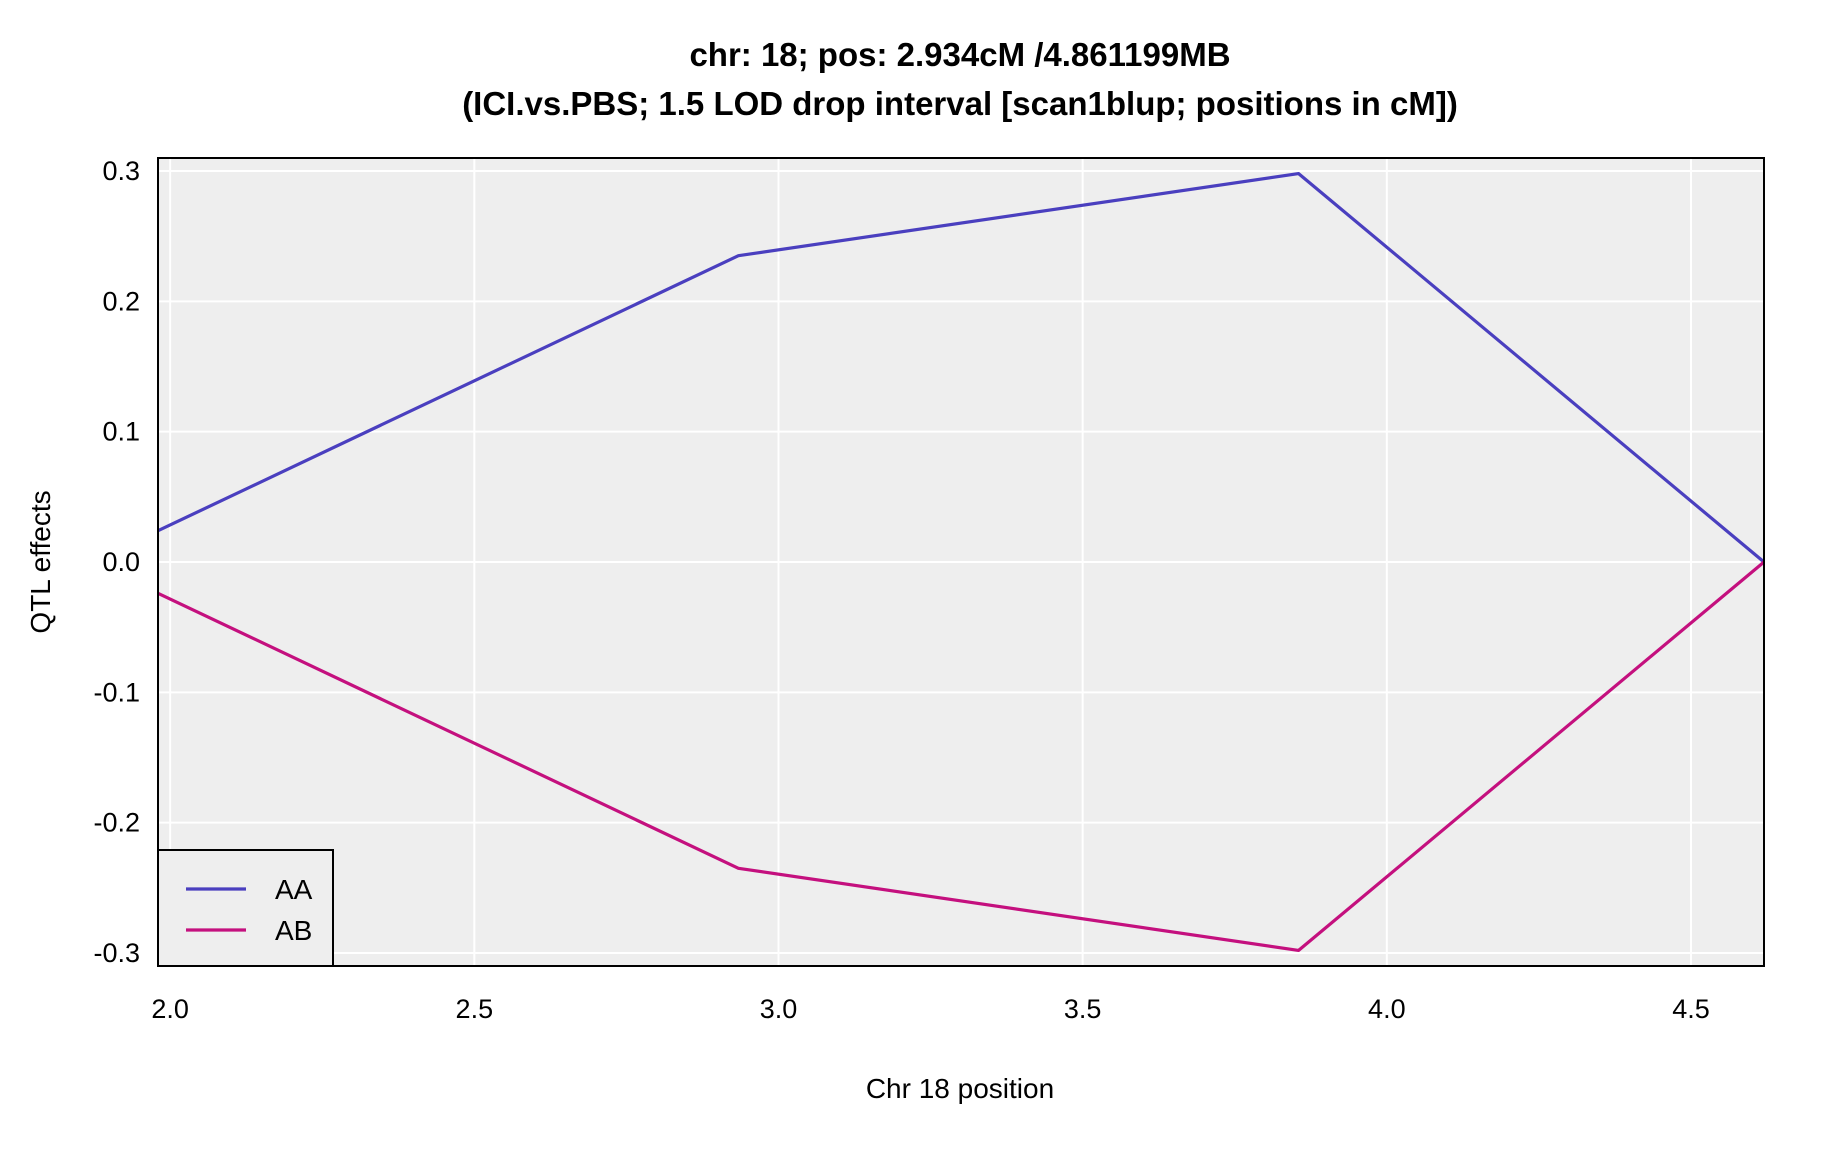  Describe the element at coordinates (121, 301) in the screenshot. I see `y-tick-label: 0.2` at that location.